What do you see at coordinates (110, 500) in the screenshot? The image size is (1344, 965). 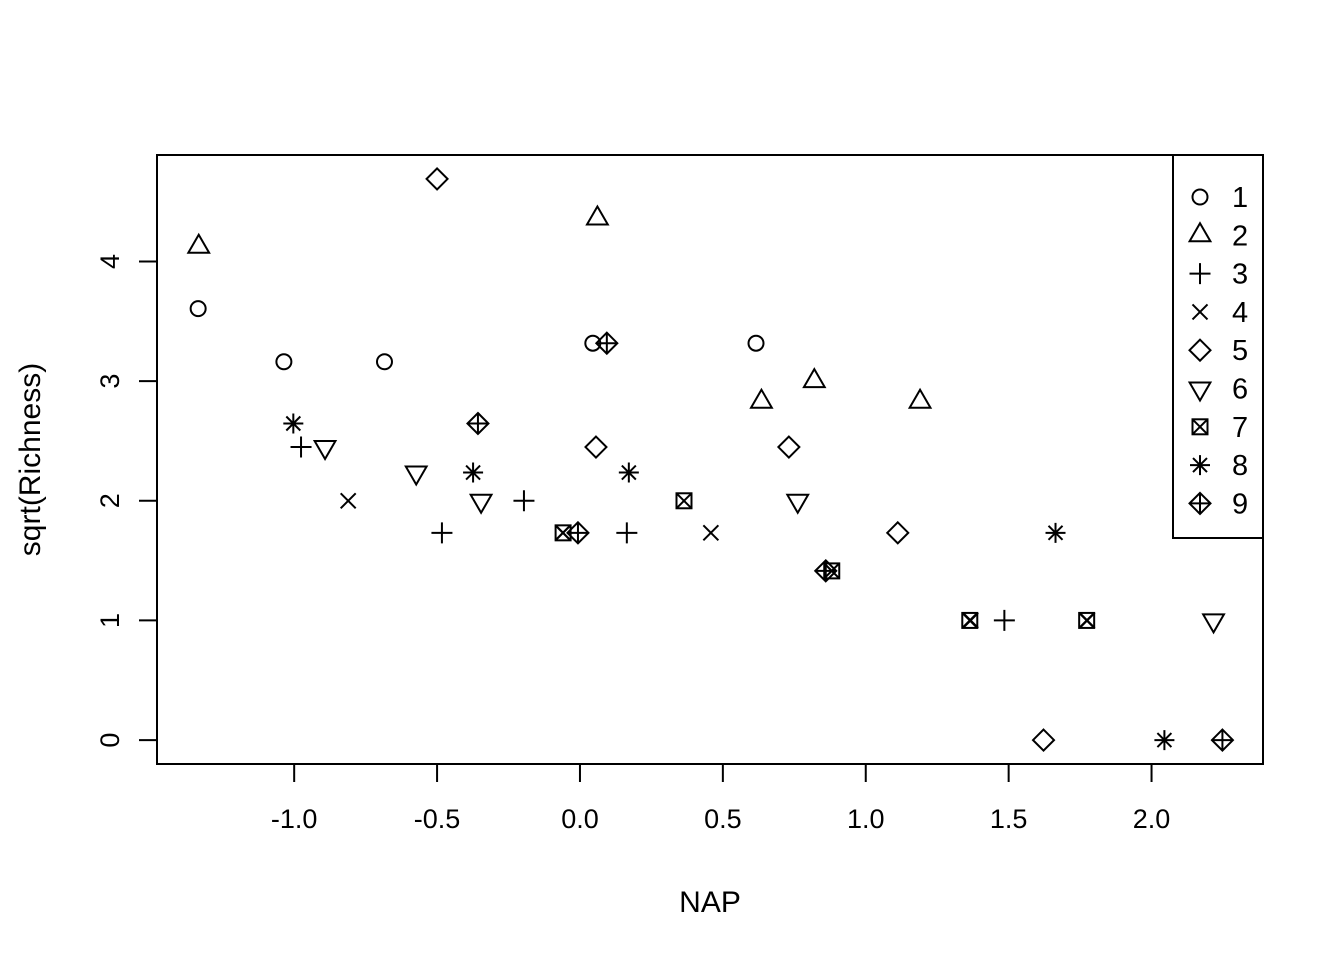 I see `y-tick-label: 2` at bounding box center [110, 500].